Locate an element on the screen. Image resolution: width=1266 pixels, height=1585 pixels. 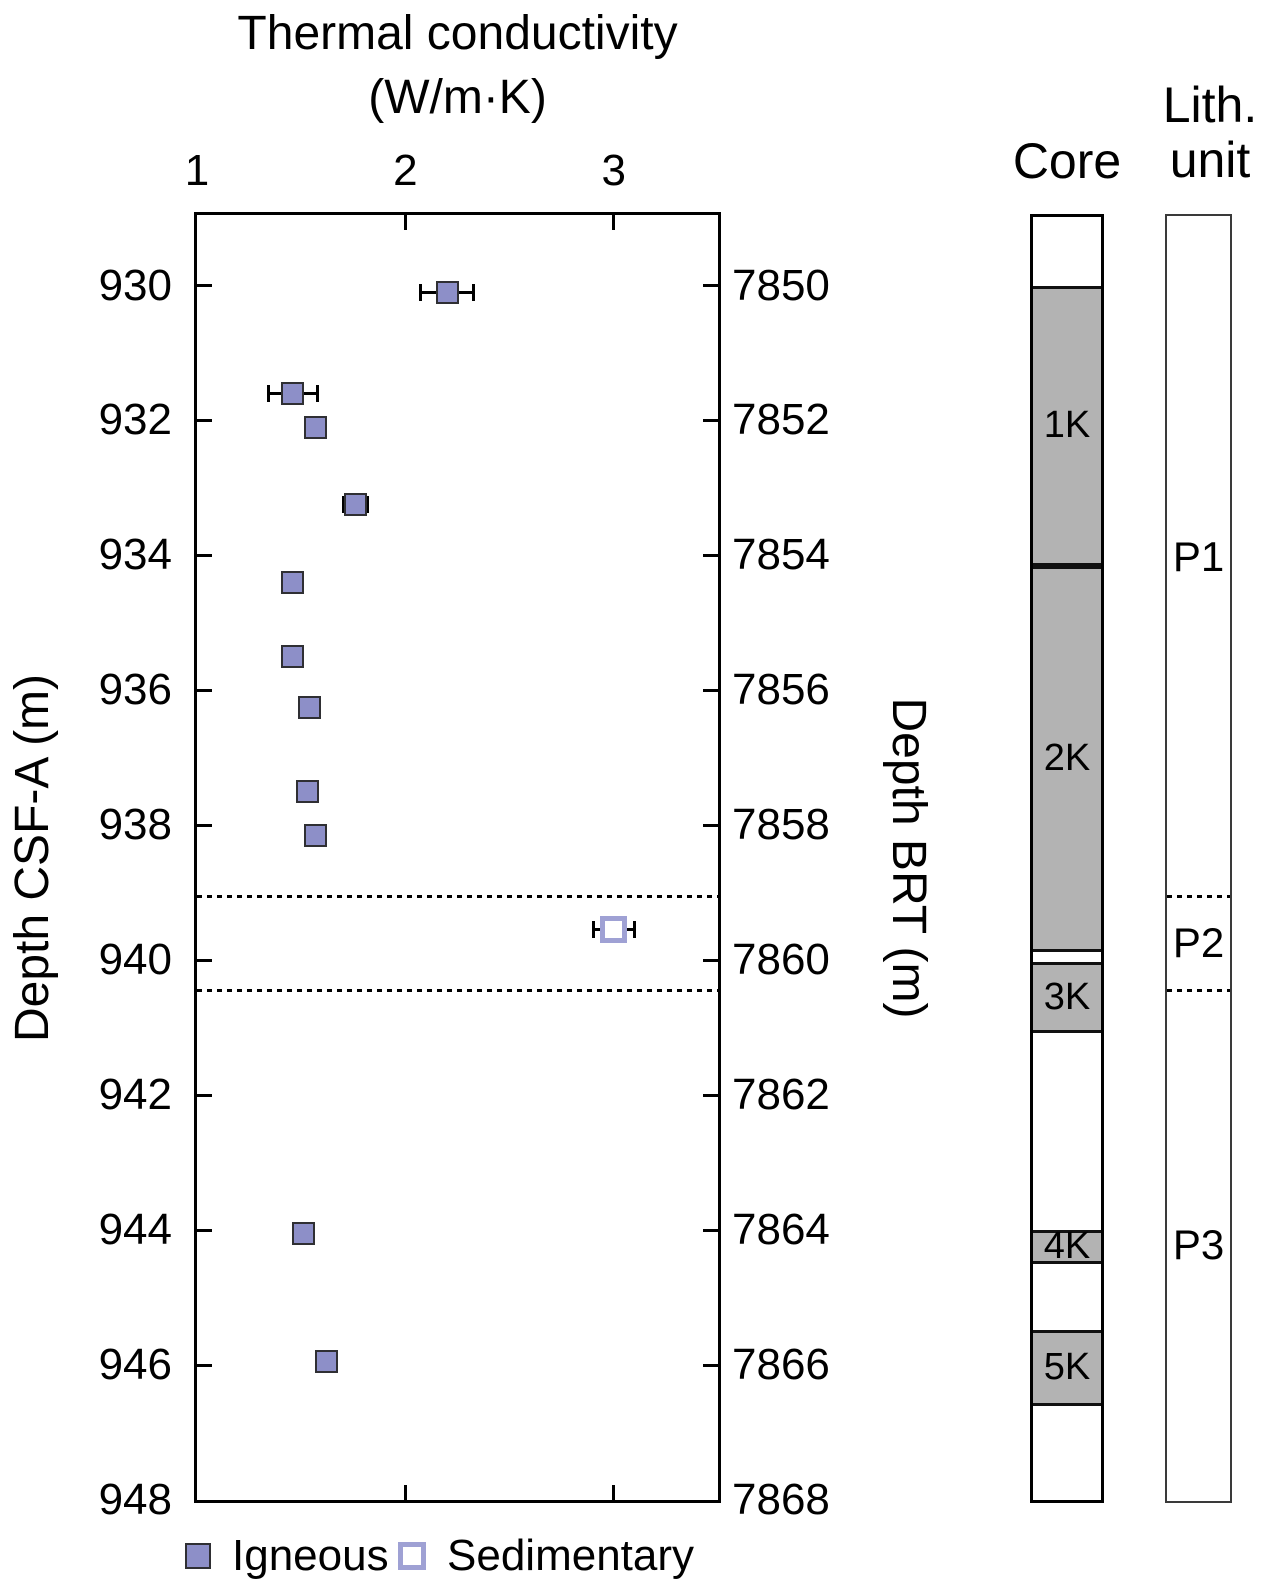
core-column-header: Core is located at coordinates (1067, 161).